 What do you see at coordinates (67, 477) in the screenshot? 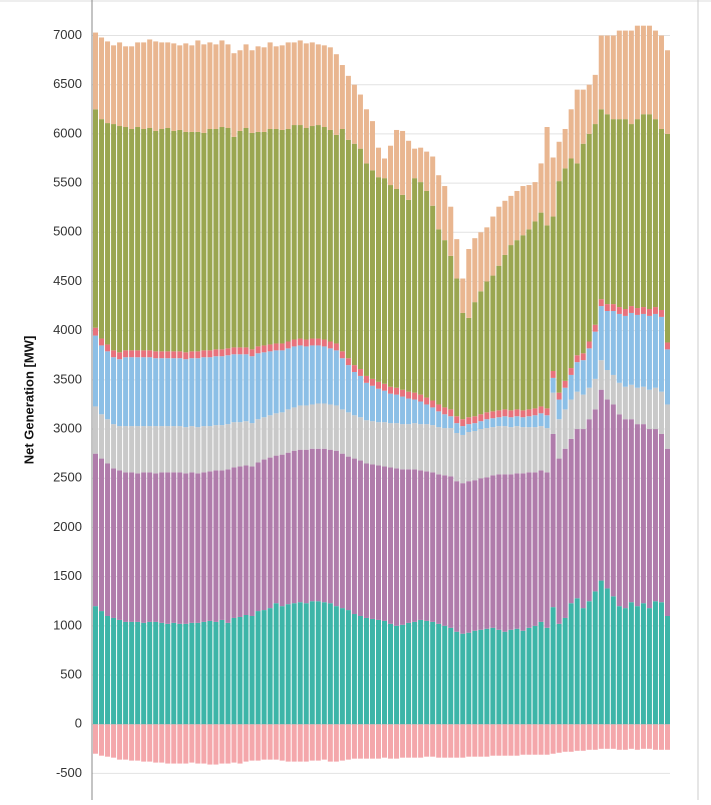
I see `y-tick-label: 2500` at bounding box center [67, 477].